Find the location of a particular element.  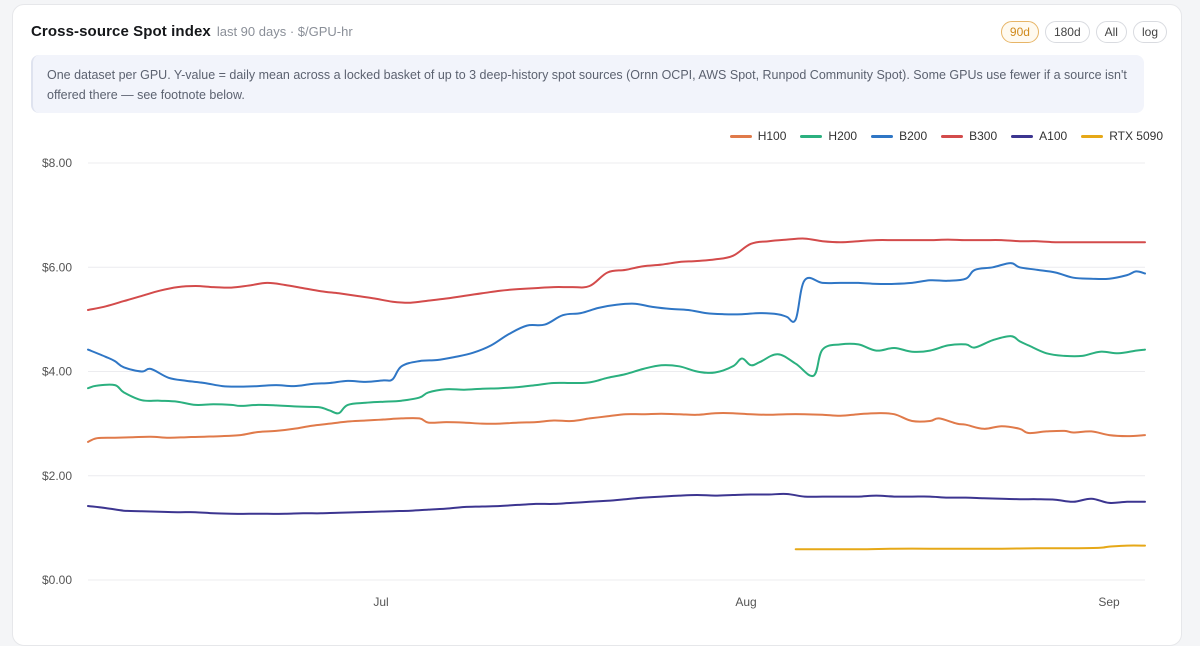

y-tick-label: $6.00 is located at coordinates (57, 267).